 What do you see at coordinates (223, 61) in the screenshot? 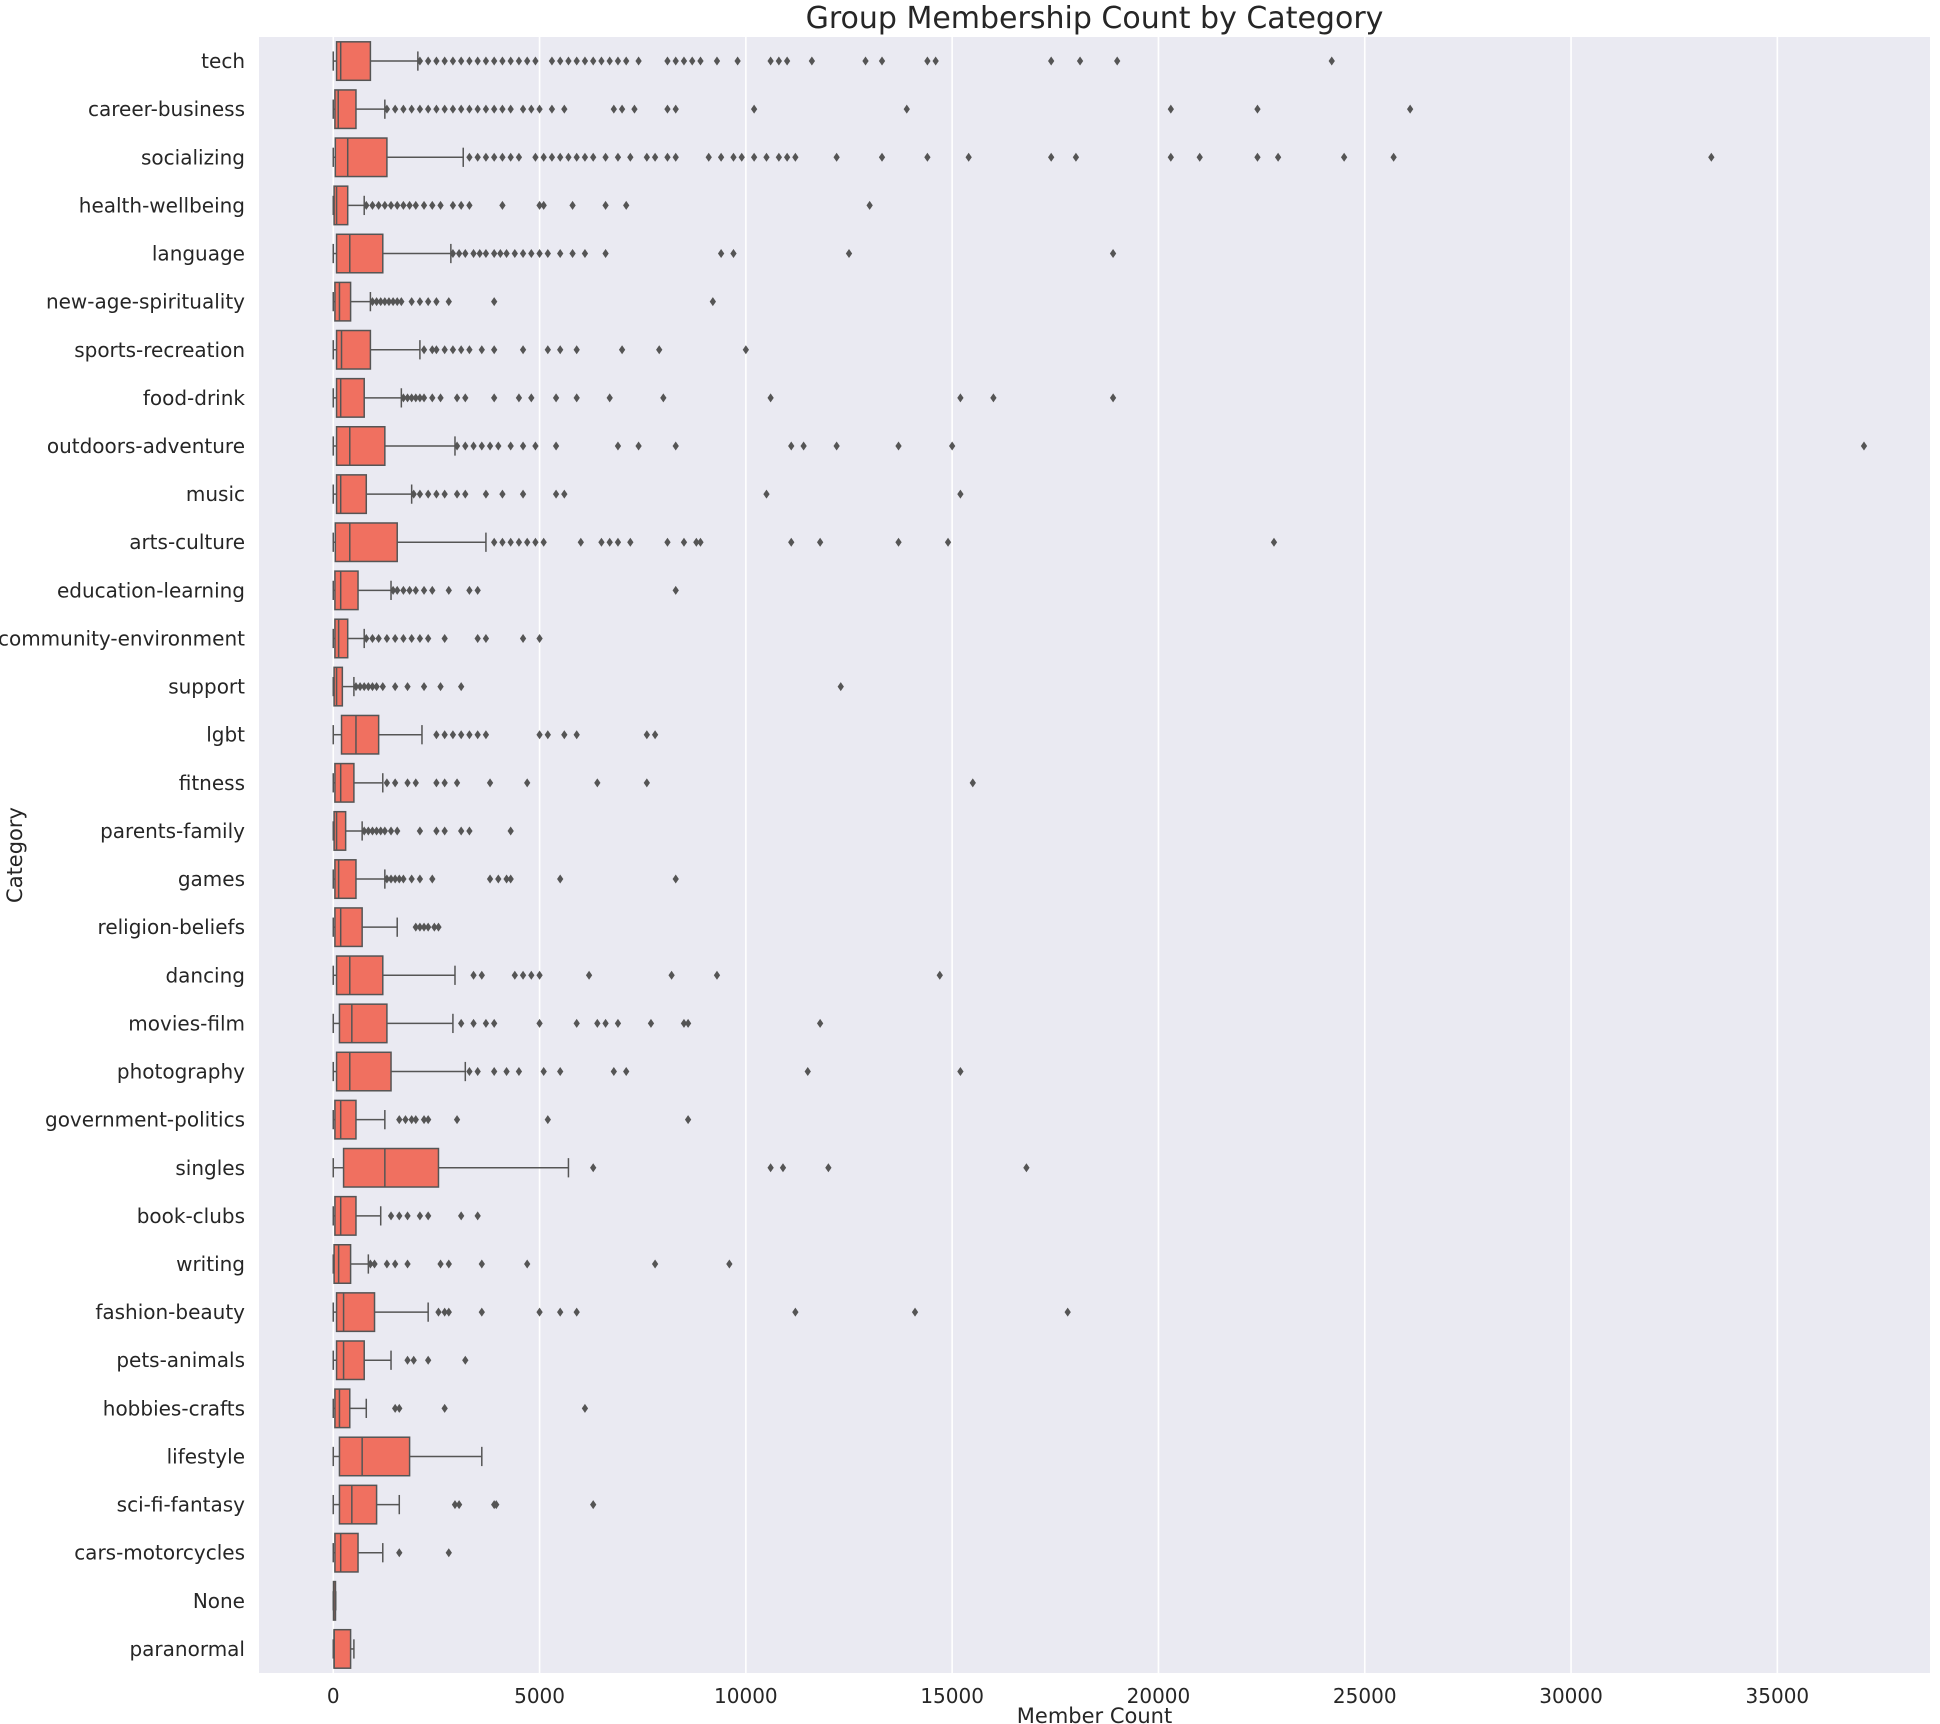
I see `y-tick-label: tech` at bounding box center [223, 61].